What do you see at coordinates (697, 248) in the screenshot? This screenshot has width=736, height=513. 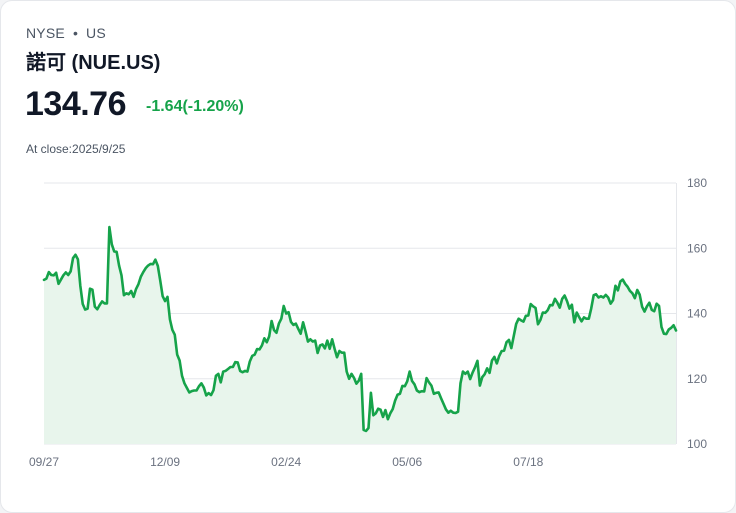 I see `y-tick-label: 160` at bounding box center [697, 248].